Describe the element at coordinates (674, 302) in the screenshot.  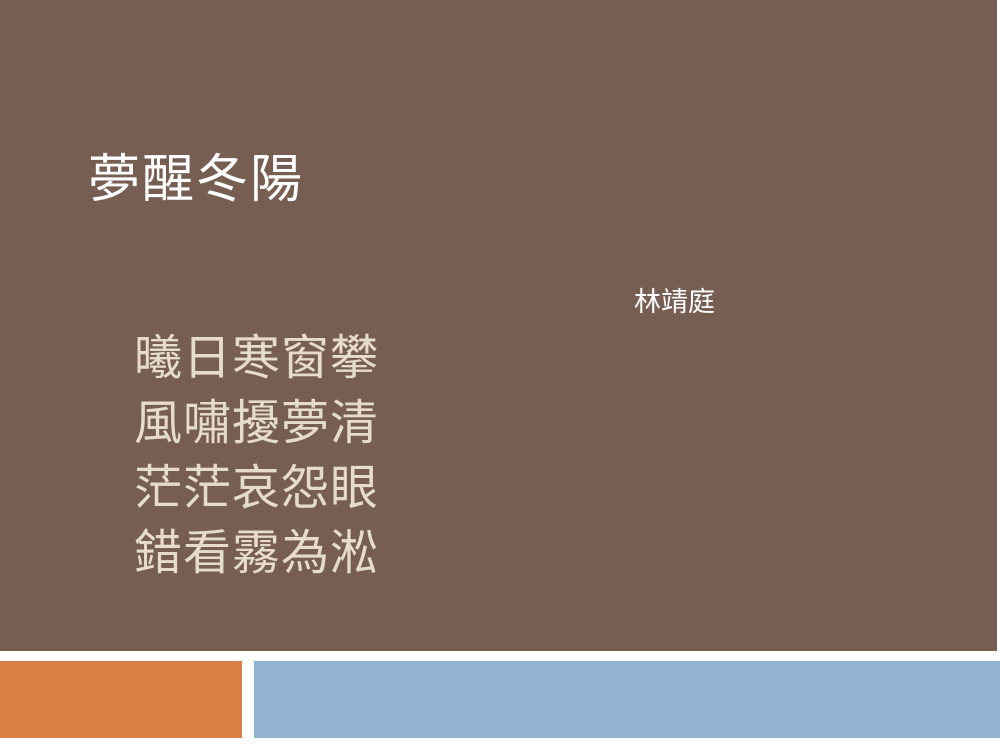
I see `author-name: 林靖庭` at that location.